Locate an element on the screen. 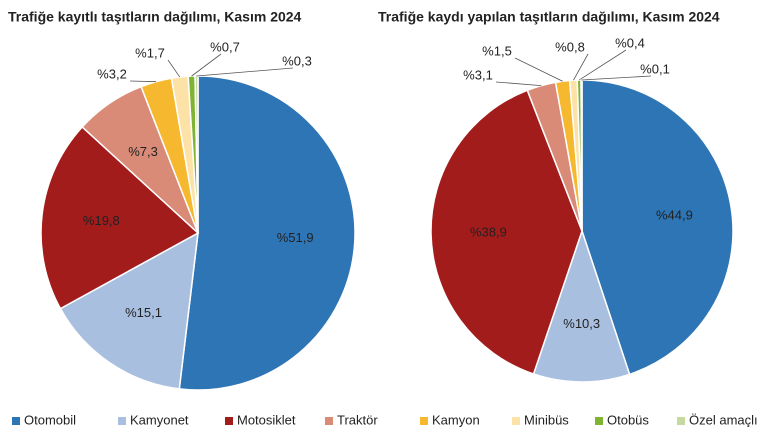  data-label: %19,8 is located at coordinates (101, 220).